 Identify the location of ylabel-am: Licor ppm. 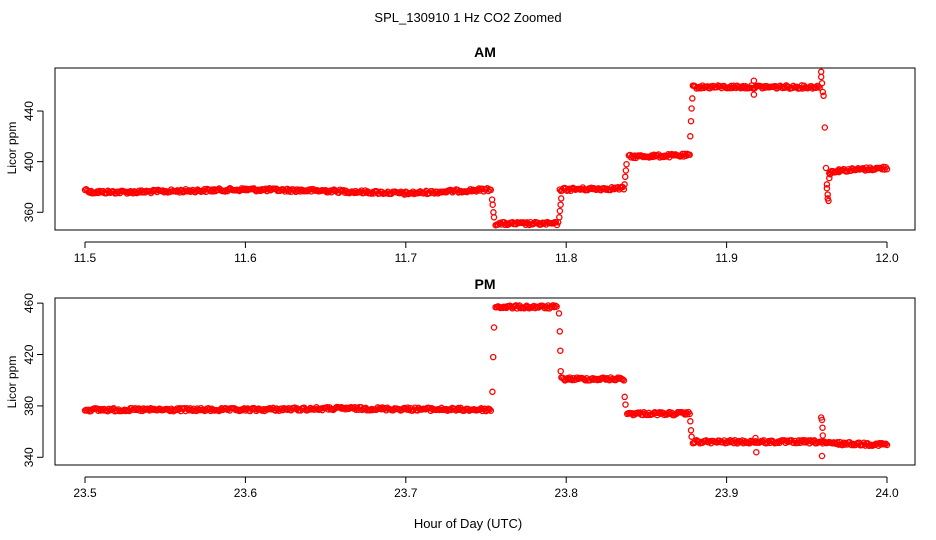
(12, 148).